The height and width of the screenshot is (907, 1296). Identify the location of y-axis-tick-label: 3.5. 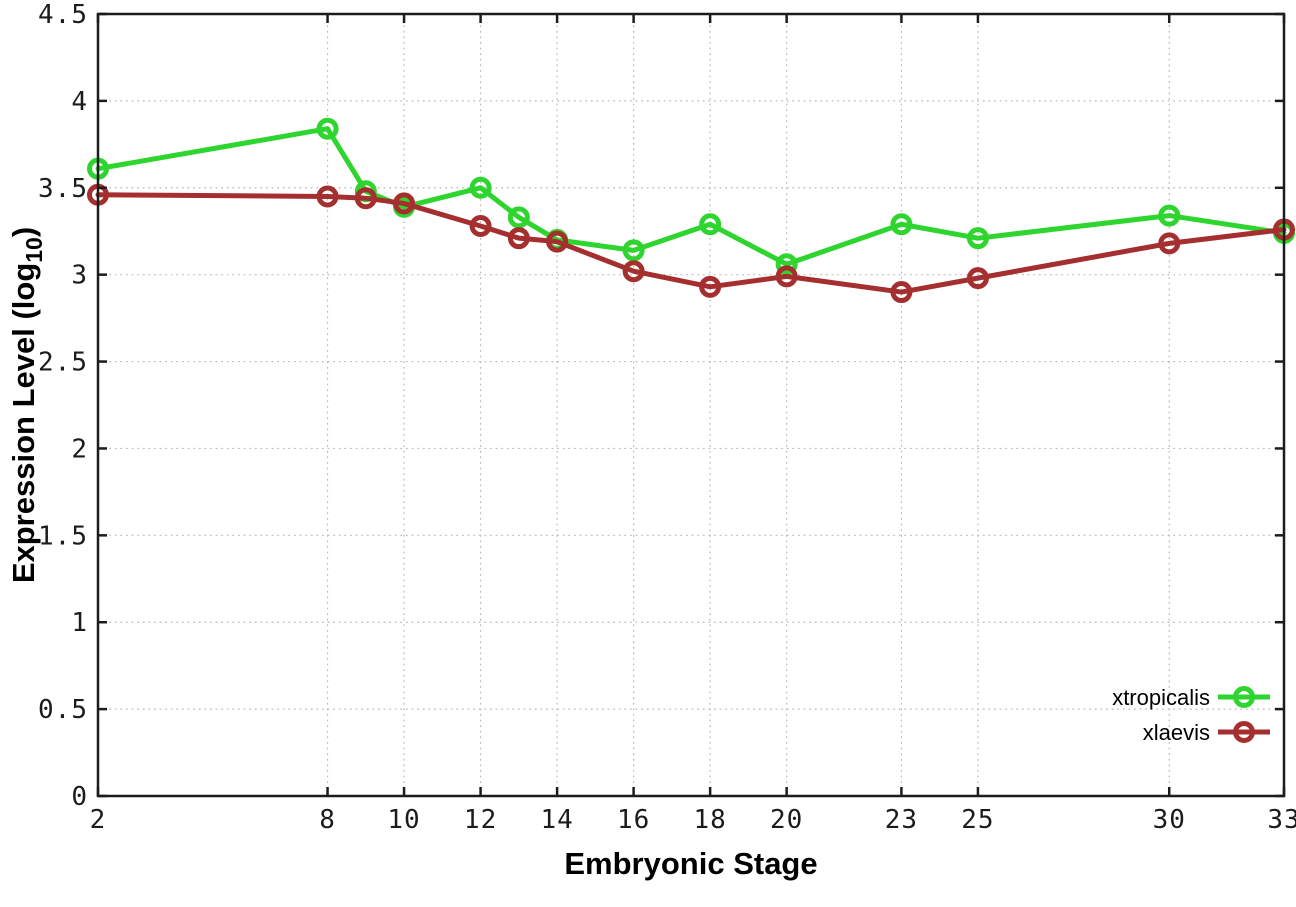
(63, 189).